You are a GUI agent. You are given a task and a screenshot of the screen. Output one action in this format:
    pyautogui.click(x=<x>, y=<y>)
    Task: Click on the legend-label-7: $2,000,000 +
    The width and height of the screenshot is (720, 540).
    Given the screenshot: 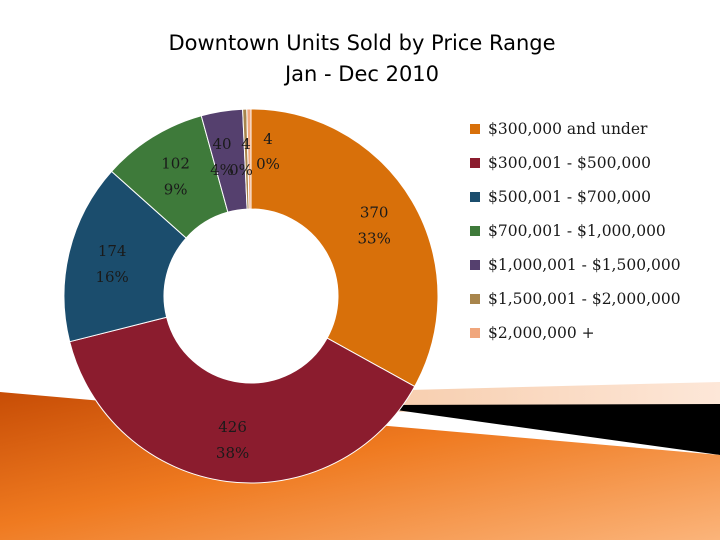 What is the action you would take?
    pyautogui.click(x=541, y=333)
    